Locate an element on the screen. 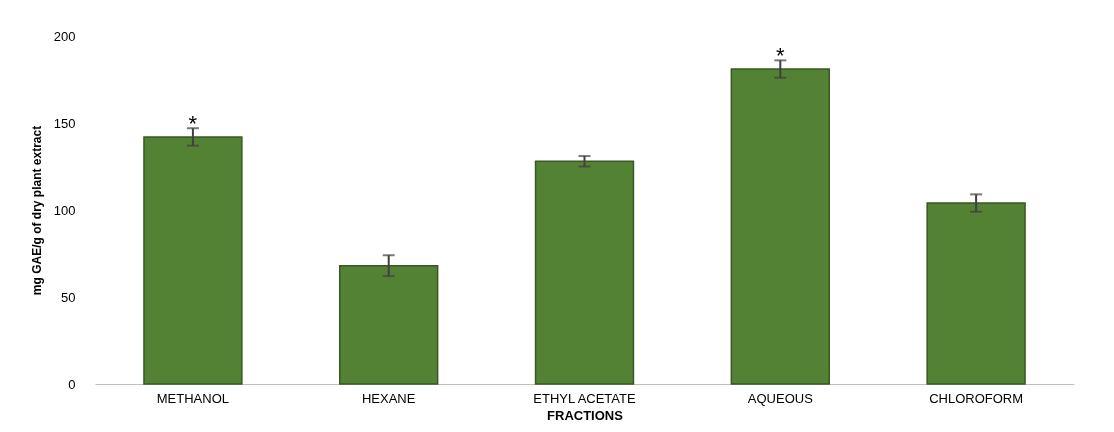 The image size is (1114, 432). y-tick-label: 100 is located at coordinates (64, 210).